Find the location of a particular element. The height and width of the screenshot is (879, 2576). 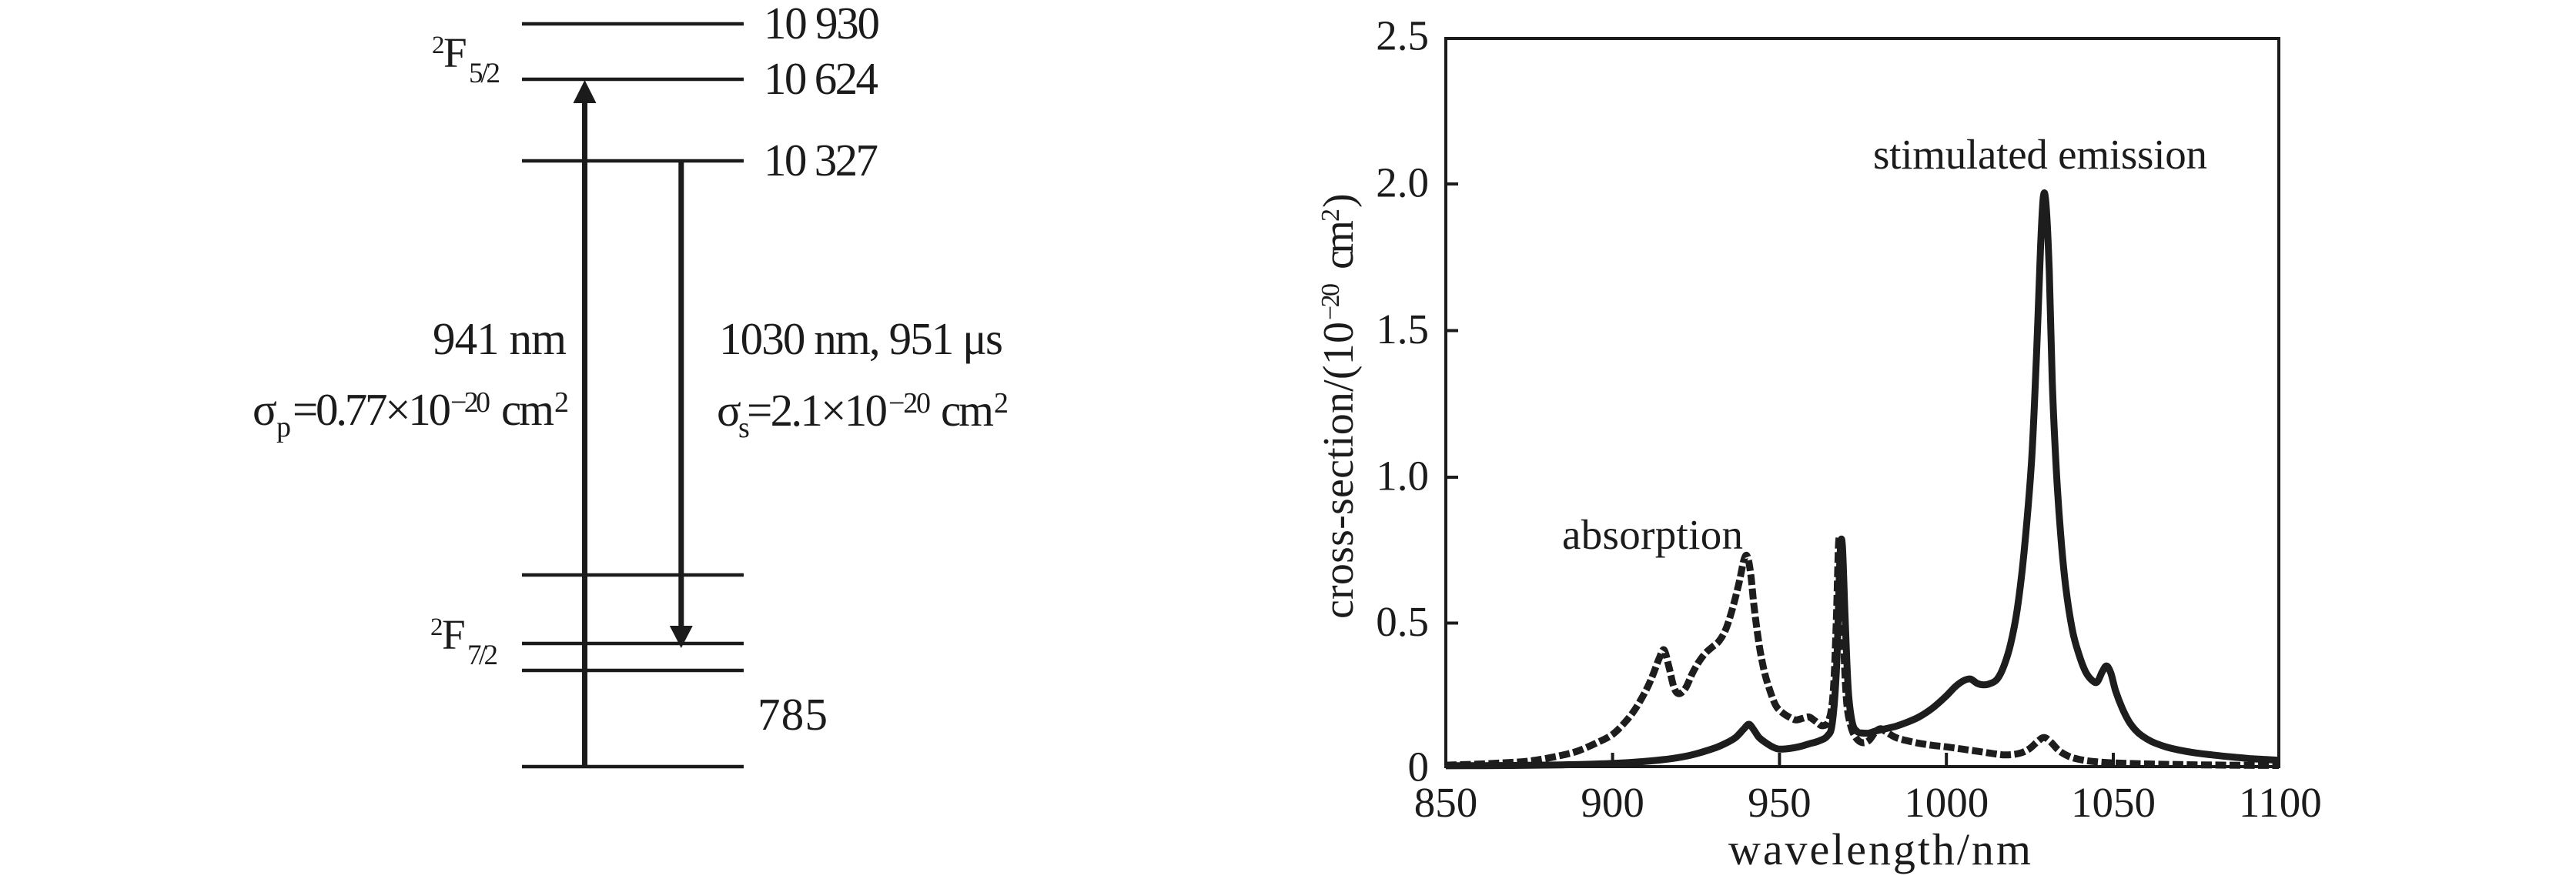

svg-text: stimulated emission is located at coordinates (2040, 154).